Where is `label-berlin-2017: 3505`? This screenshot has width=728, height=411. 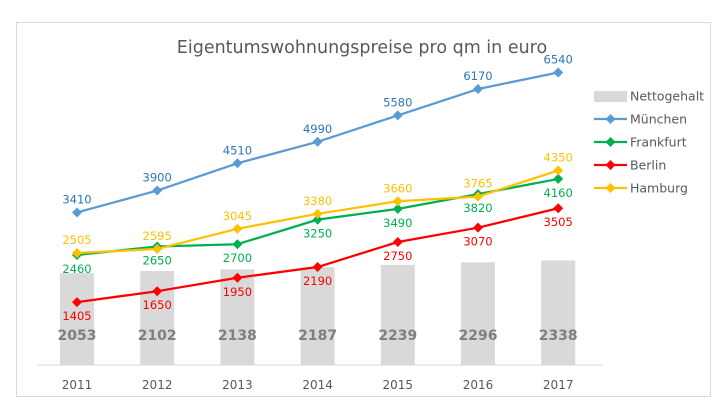
label-berlin-2017: 3505 is located at coordinates (558, 222).